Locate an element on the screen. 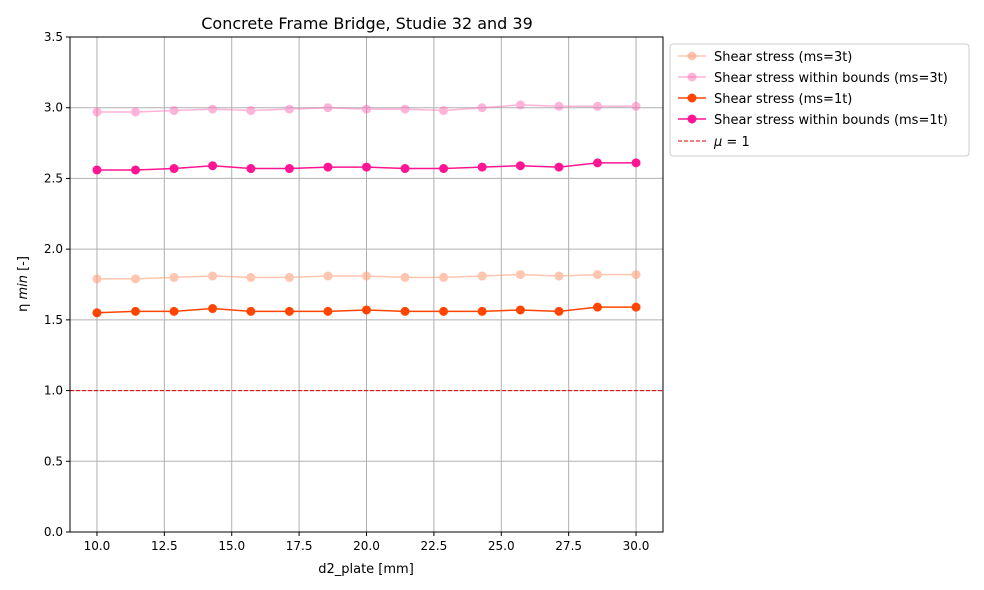 Image resolution: width=984 pixels, height=590 pixels. y-tick-label: 0.0 is located at coordinates (53, 532).